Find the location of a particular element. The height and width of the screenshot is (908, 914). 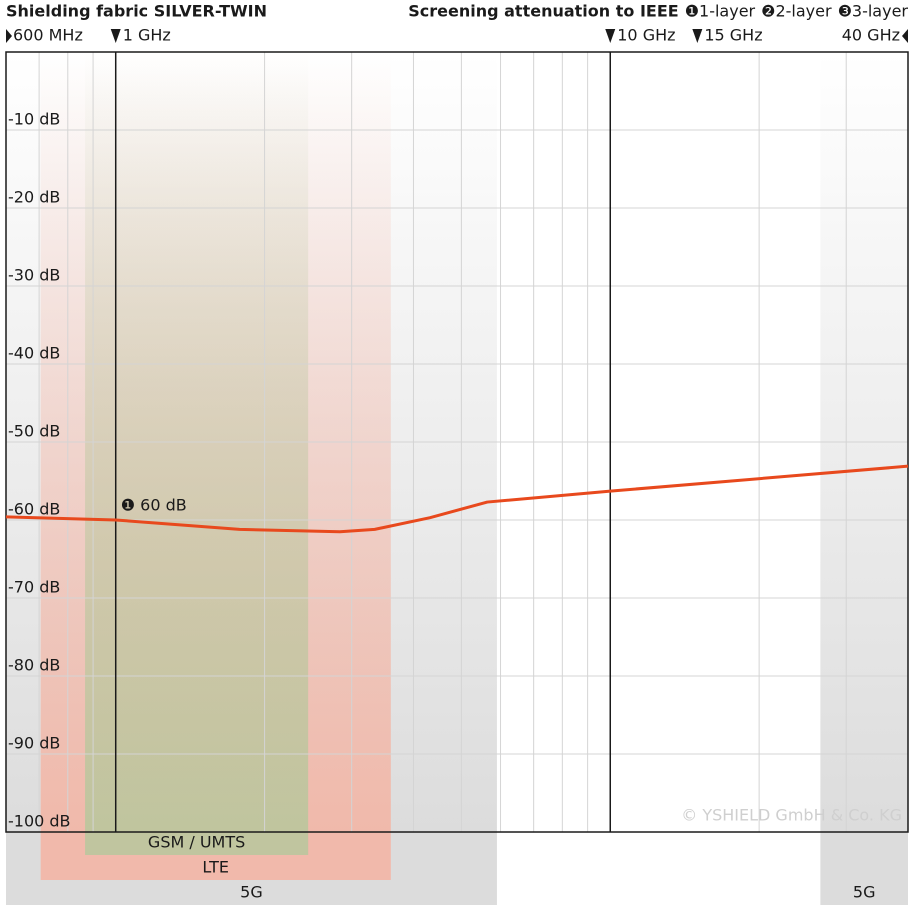

y-tick-label: -50 dB is located at coordinates (34, 431).